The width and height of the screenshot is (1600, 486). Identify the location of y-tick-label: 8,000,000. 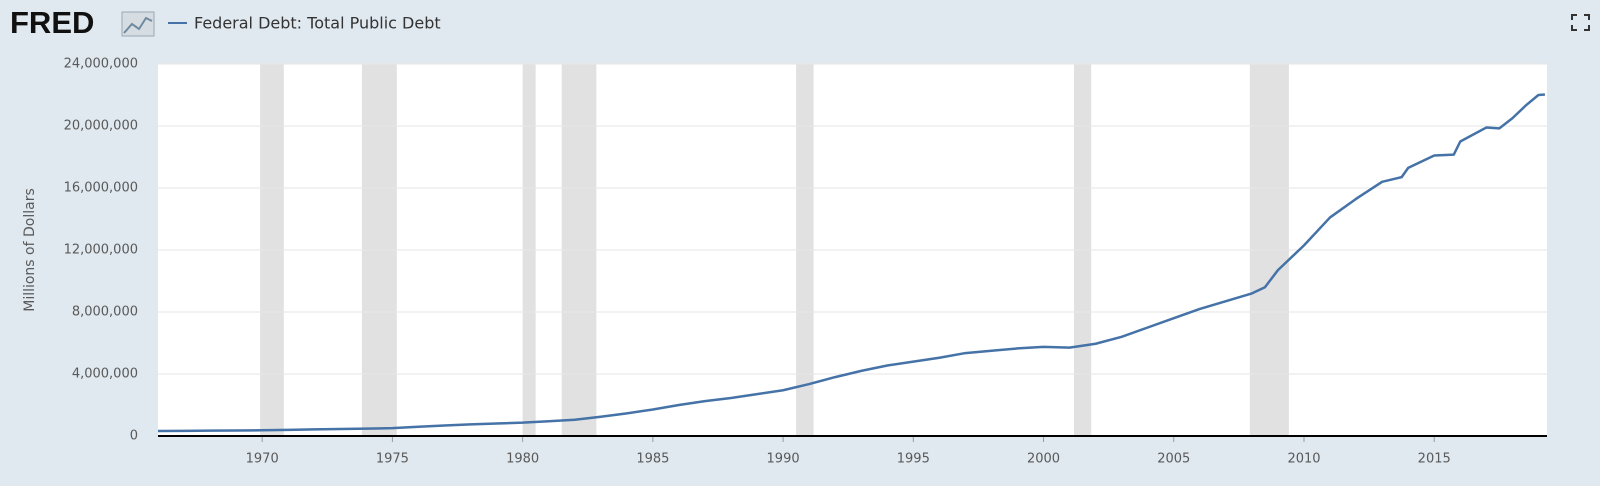
(105, 312).